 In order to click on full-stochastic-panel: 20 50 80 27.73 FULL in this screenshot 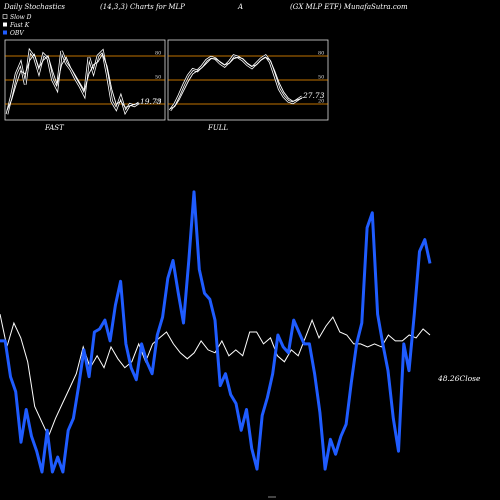, I will do `click(248, 85)`.